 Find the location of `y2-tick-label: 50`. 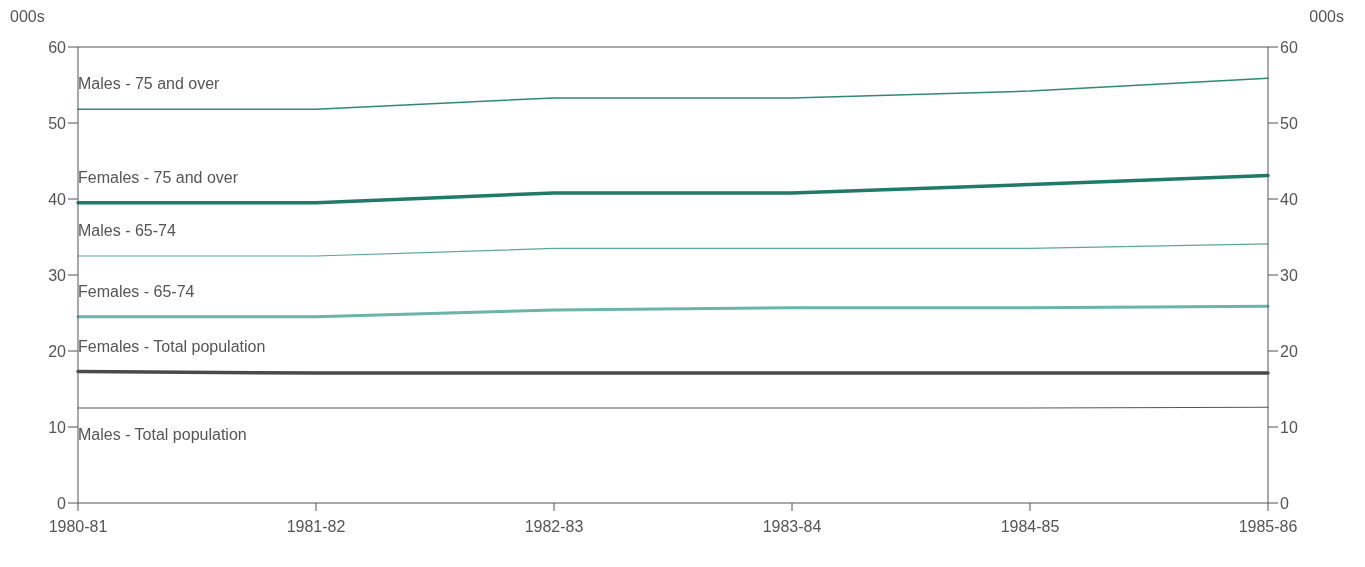

y2-tick-label: 50 is located at coordinates (1289, 123).